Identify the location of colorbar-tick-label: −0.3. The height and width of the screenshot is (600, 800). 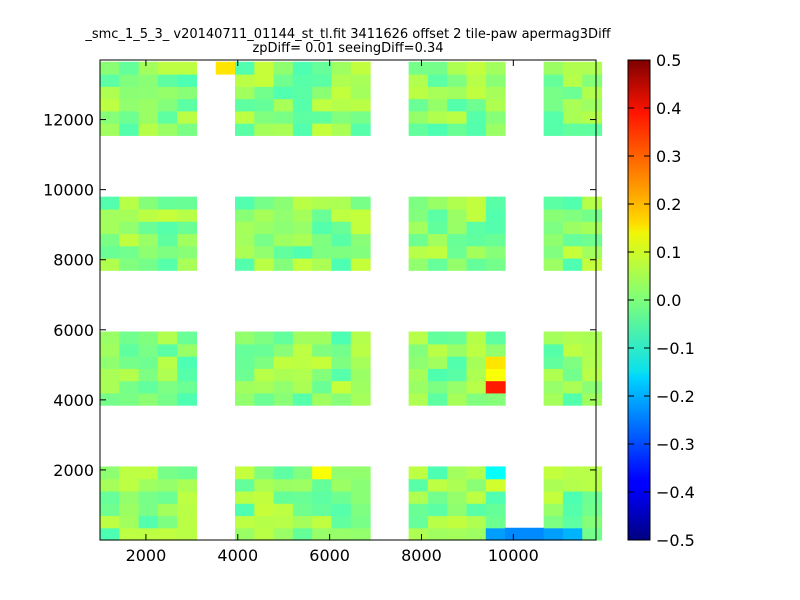
(675, 444).